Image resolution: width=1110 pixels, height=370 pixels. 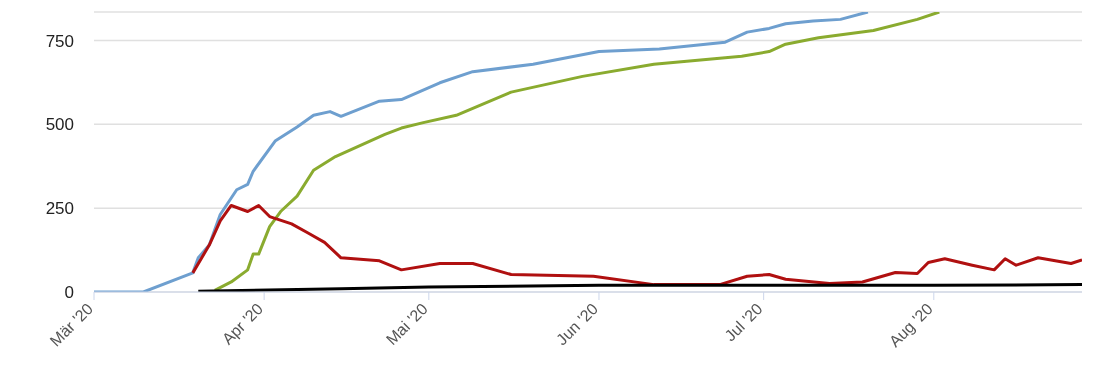 I want to click on x-tick-label: Apr '20, so click(x=242, y=324).